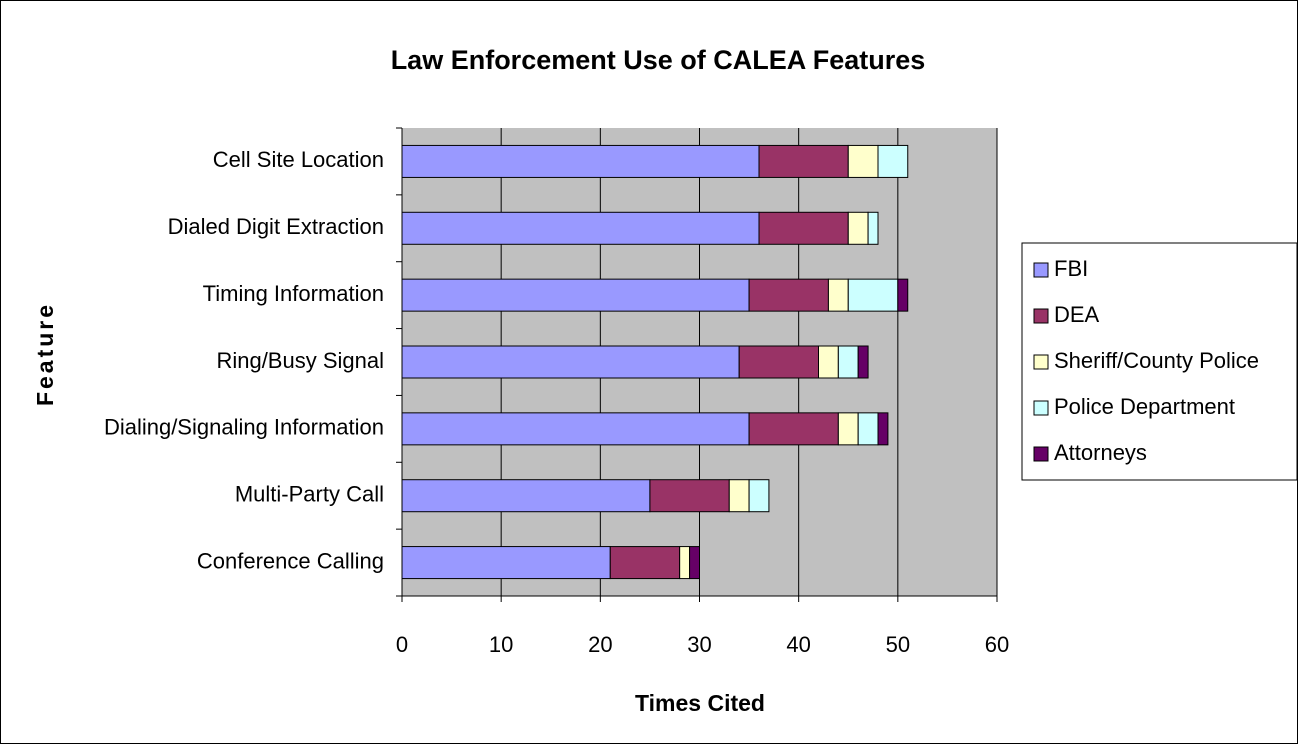 Image resolution: width=1298 pixels, height=744 pixels. What do you see at coordinates (1077, 314) in the screenshot?
I see `legend-label: DEA` at bounding box center [1077, 314].